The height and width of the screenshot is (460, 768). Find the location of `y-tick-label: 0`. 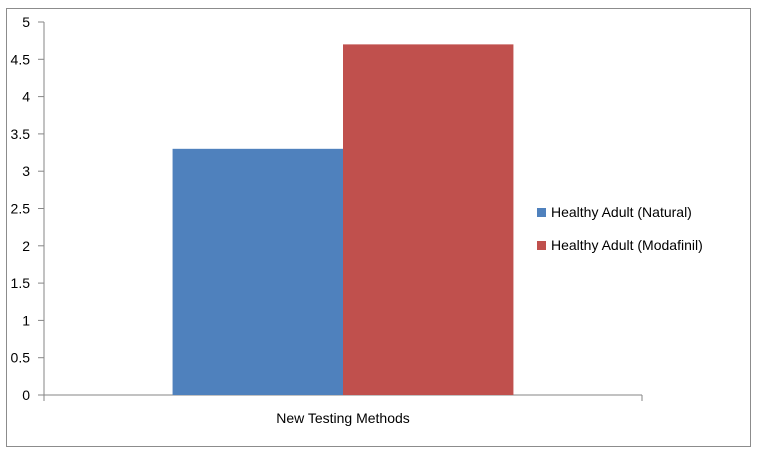

y-tick-label: 0 is located at coordinates (26, 395).